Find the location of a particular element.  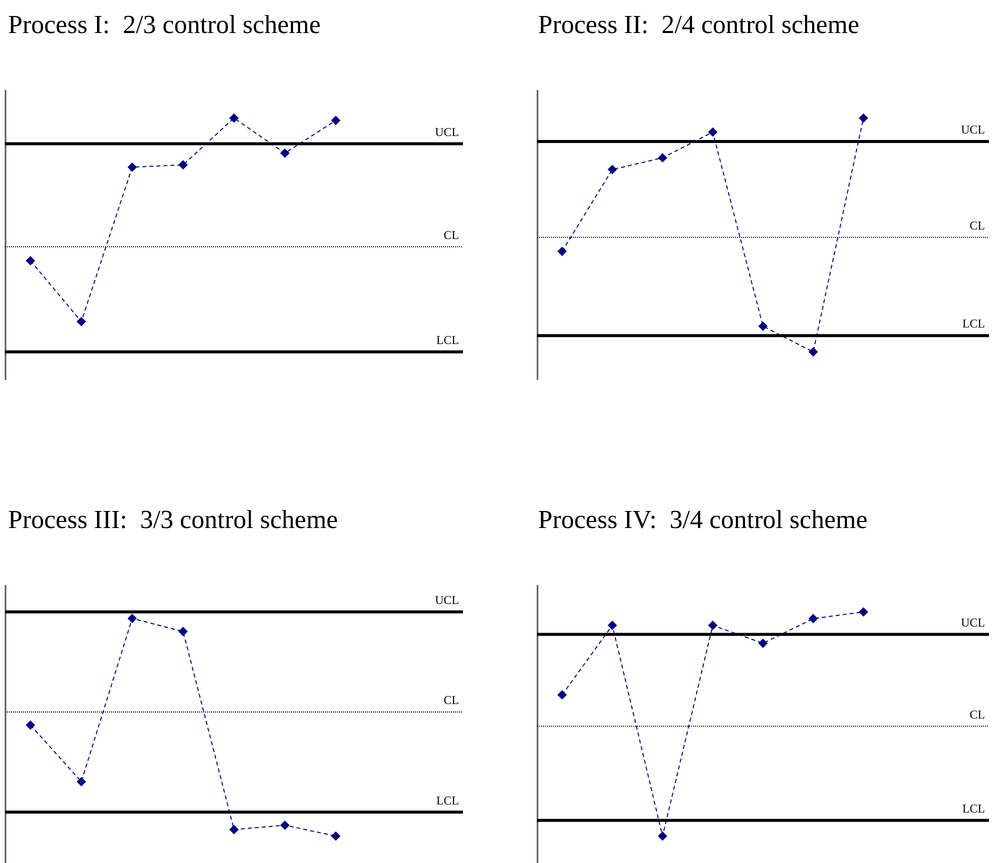

chart-title: Process II: 2/4 control scheme is located at coordinates (699, 25).